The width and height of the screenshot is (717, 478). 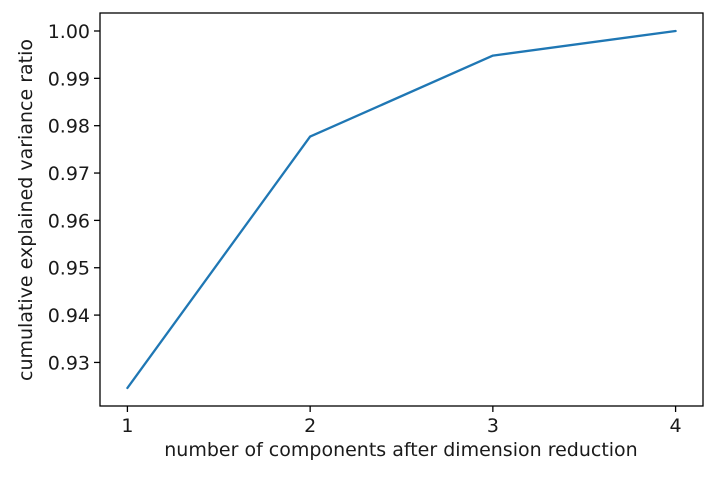 What do you see at coordinates (69, 127) in the screenshot?
I see `y-tick-label: 0.98` at bounding box center [69, 127].